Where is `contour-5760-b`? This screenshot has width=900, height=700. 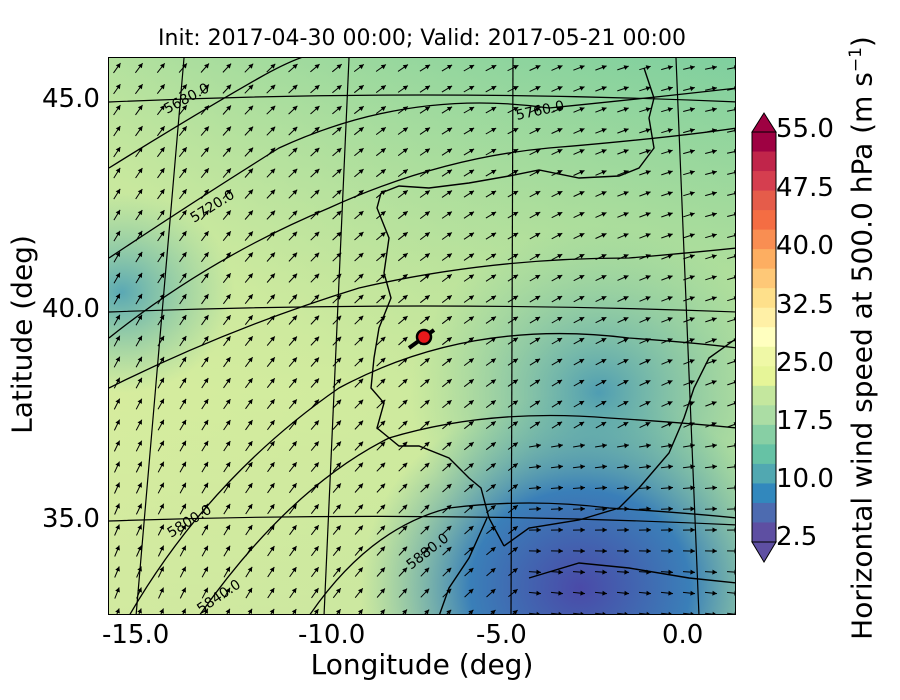 contour-5760-b is located at coordinates (422, 318).